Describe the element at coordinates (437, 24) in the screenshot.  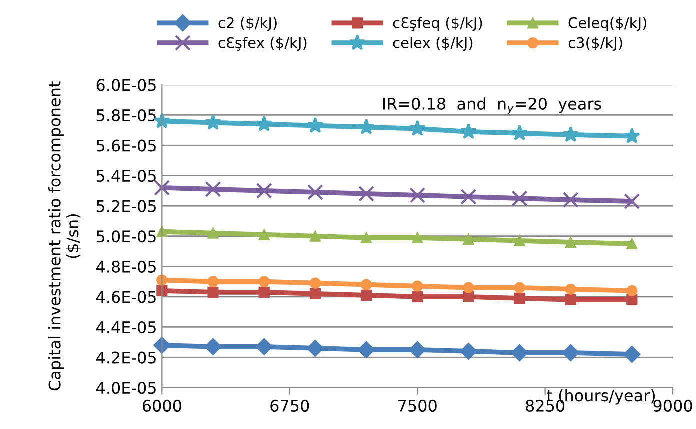
I see `legend-label: cƐşfeq ($/kJ)` at that location.